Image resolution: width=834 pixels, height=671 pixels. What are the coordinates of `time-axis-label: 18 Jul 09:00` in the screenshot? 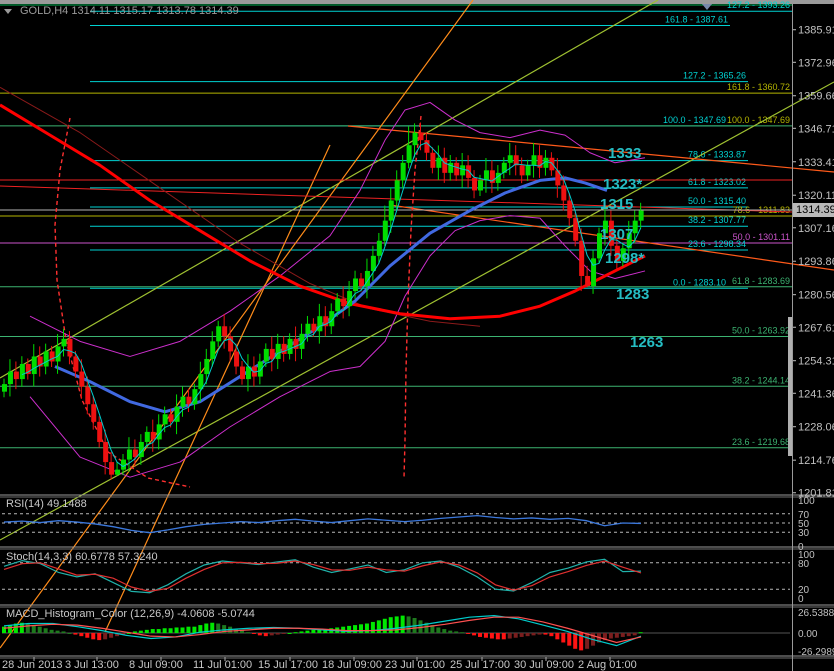 It's located at (352, 665).